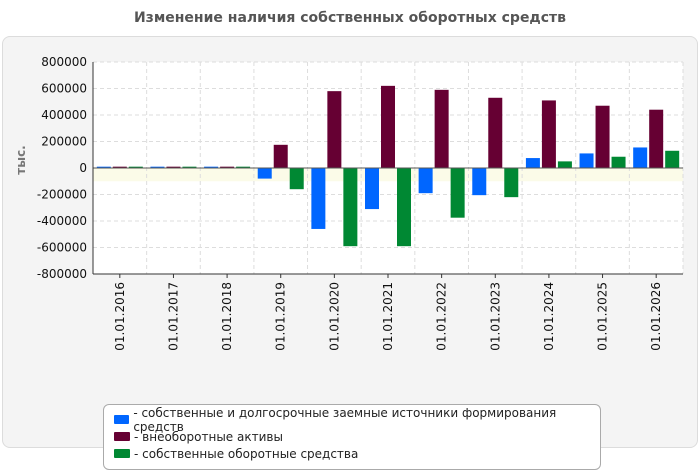  Describe the element at coordinates (281, 316) in the screenshot. I see `x-tick-label: 01.01.2019` at that location.